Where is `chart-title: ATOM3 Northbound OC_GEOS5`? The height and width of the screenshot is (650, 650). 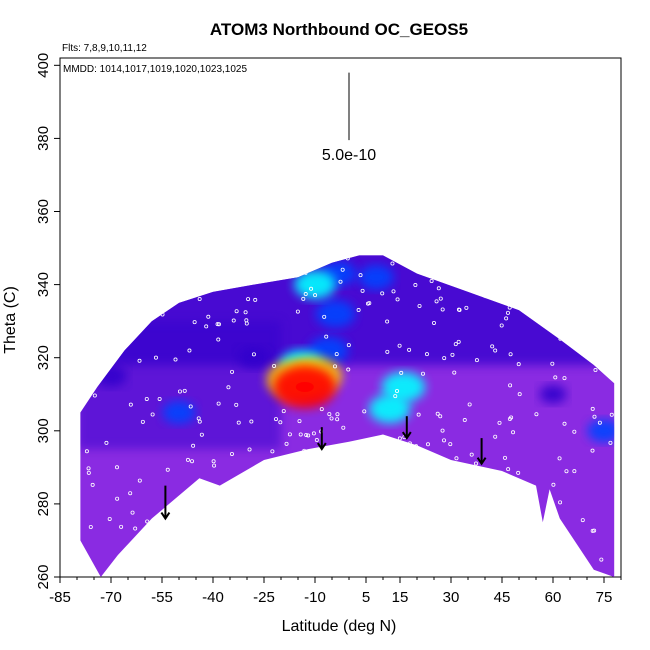
chart-title: ATOM3 Northbound OC_GEOS5 is located at coordinates (339, 29).